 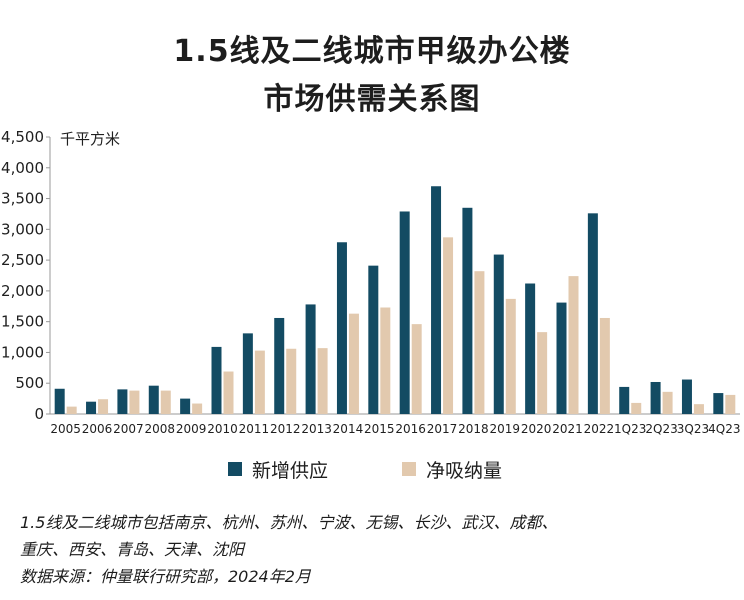 What do you see at coordinates (159, 429) in the screenshot?
I see `x-tick-label: 2008` at bounding box center [159, 429].